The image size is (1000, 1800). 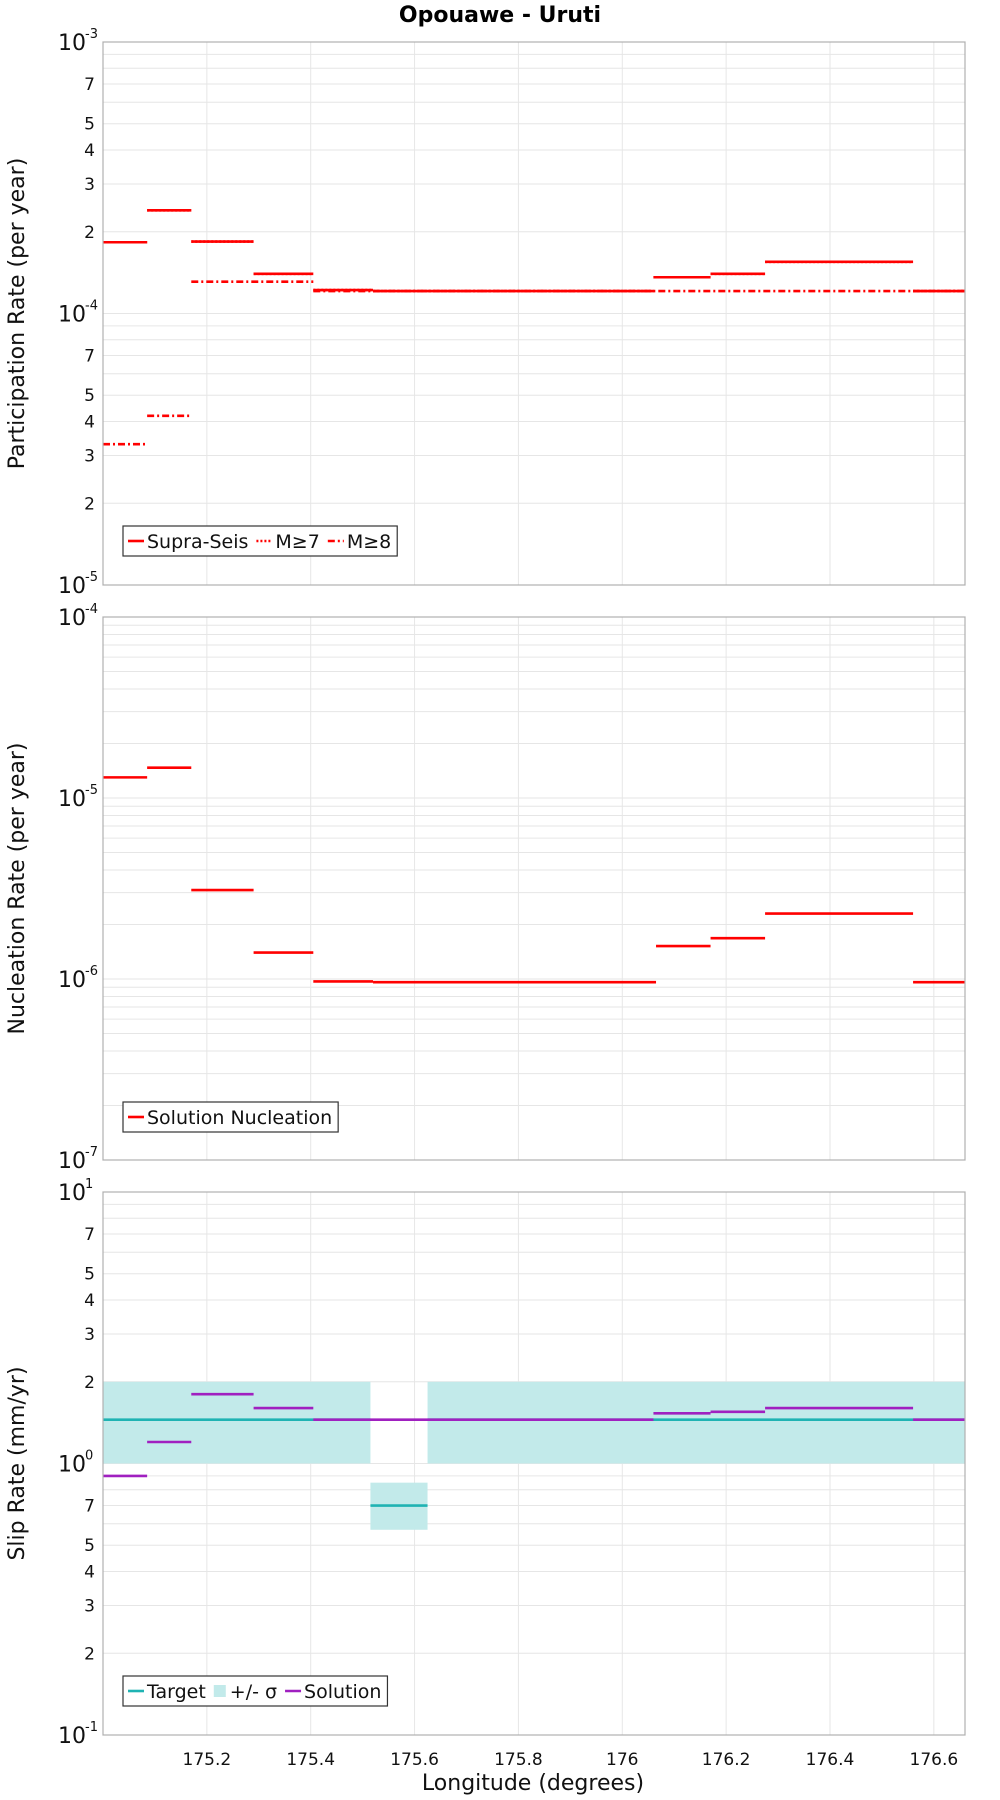 What do you see at coordinates (726, 1760) in the screenshot?
I see `x-tick-label: 176.2` at bounding box center [726, 1760].